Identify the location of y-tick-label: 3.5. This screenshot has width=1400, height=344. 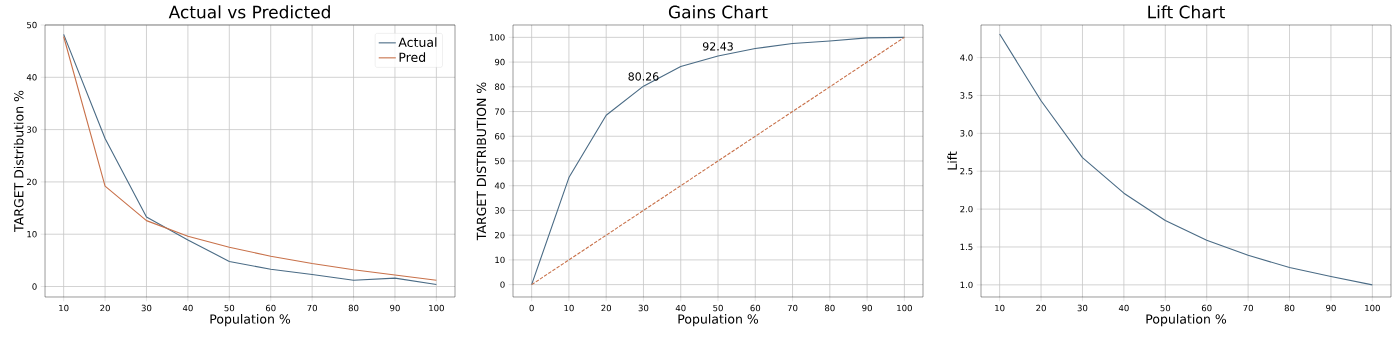
(966, 95).